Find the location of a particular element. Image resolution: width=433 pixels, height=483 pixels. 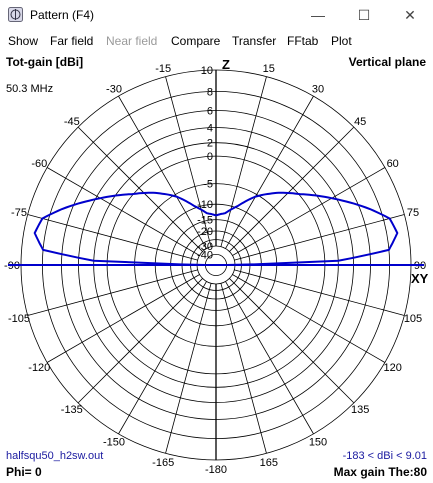

angle-label: -15 is located at coordinates (163, 69).